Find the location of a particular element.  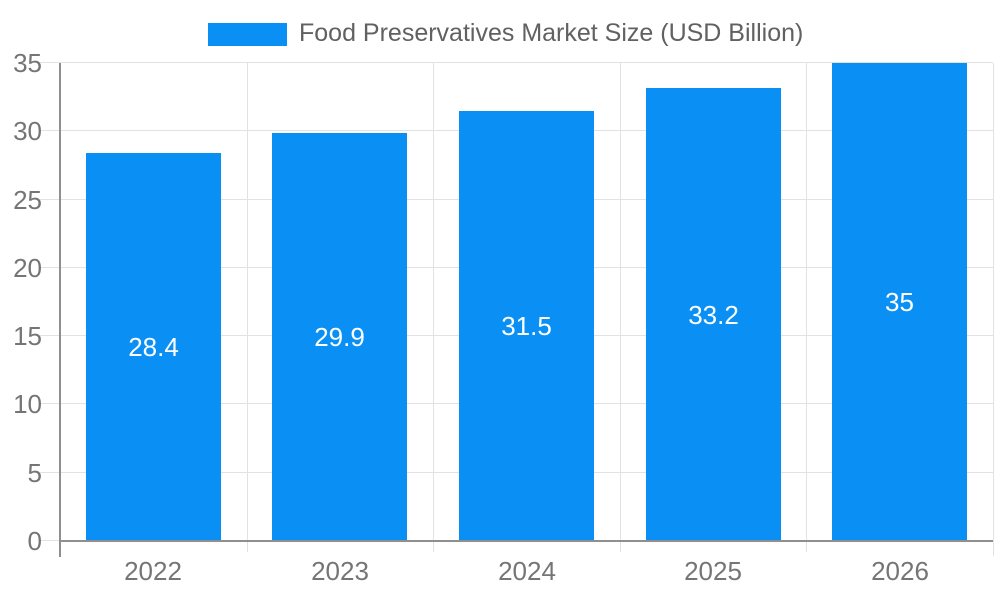

y-axis-tick-label: 25 is located at coordinates (27, 200).